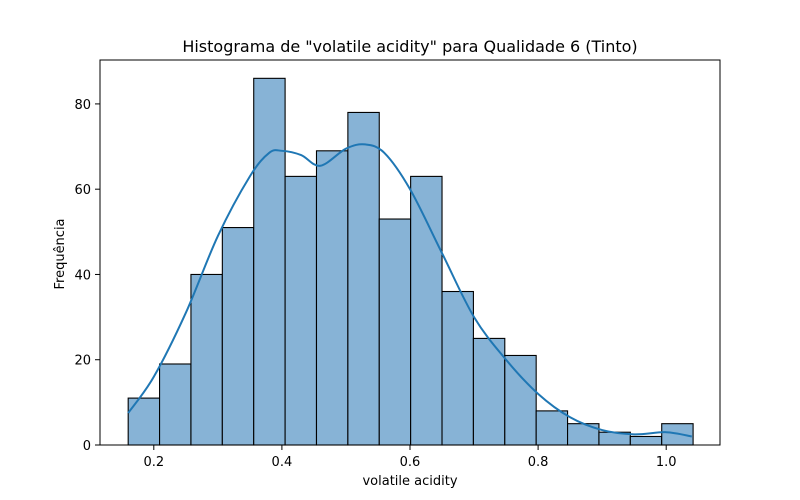 The width and height of the screenshot is (800, 500). I want to click on x-tick-label: 0.6, so click(410, 462).